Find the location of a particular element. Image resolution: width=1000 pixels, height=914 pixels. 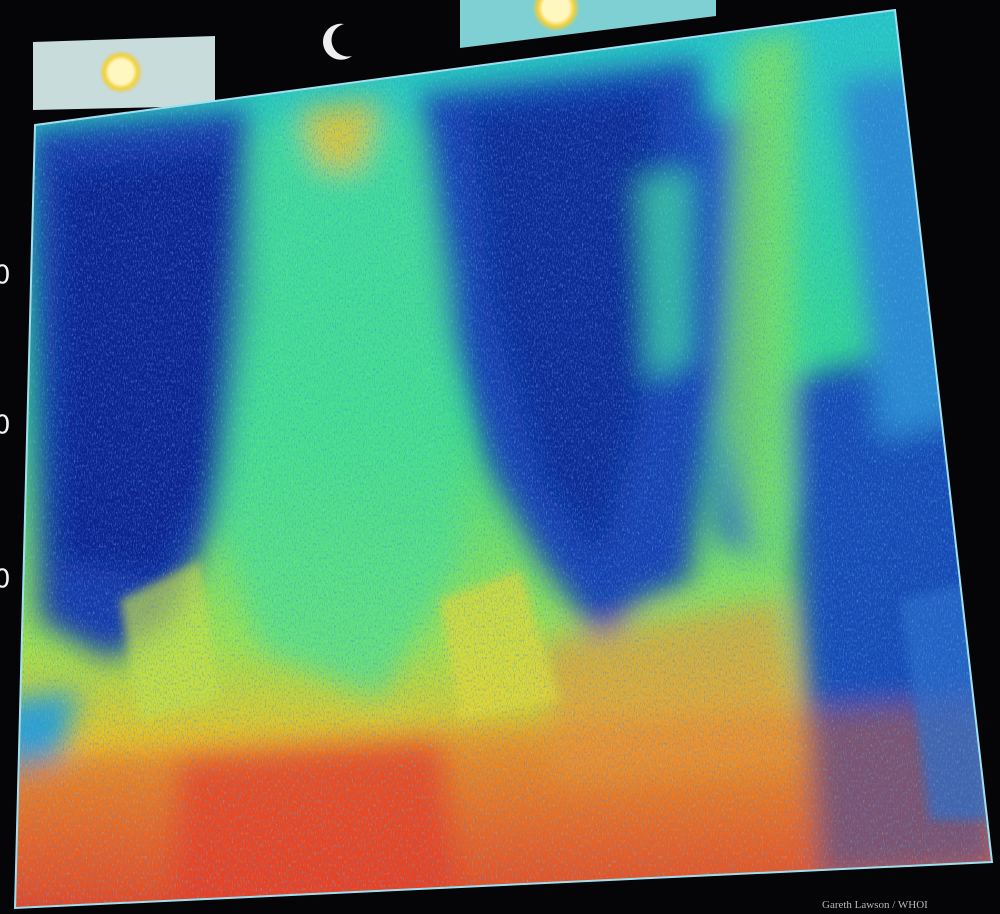

day-bar is located at coordinates (588, 24).